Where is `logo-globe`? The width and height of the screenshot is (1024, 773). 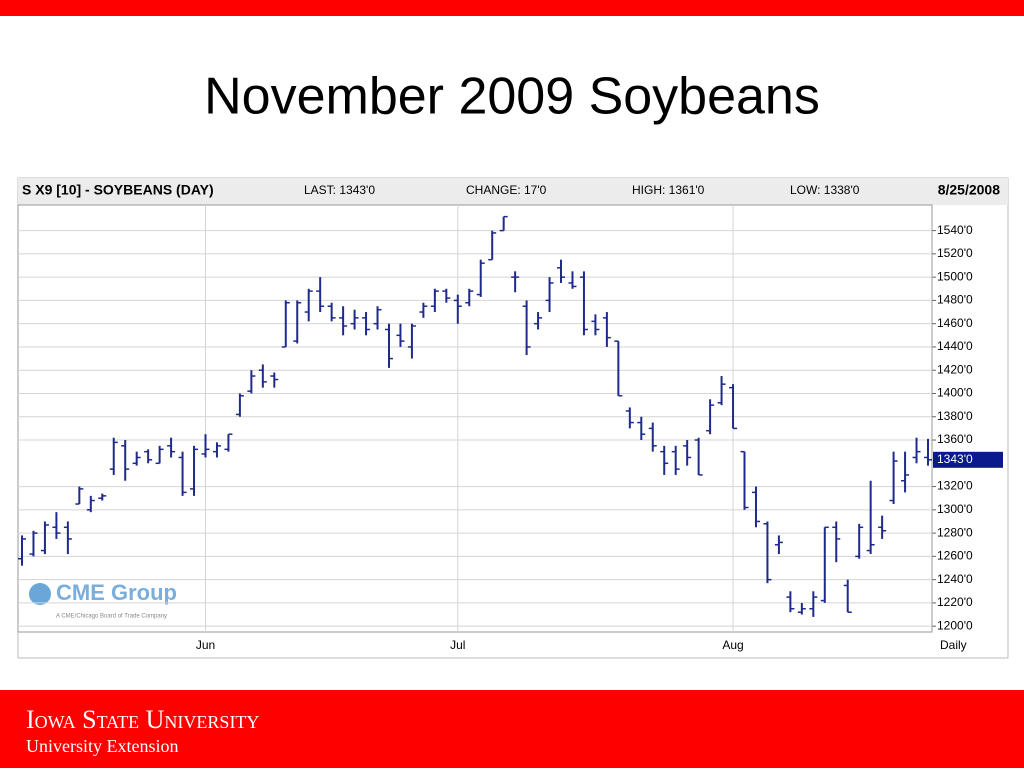
logo-globe is located at coordinates (40, 594).